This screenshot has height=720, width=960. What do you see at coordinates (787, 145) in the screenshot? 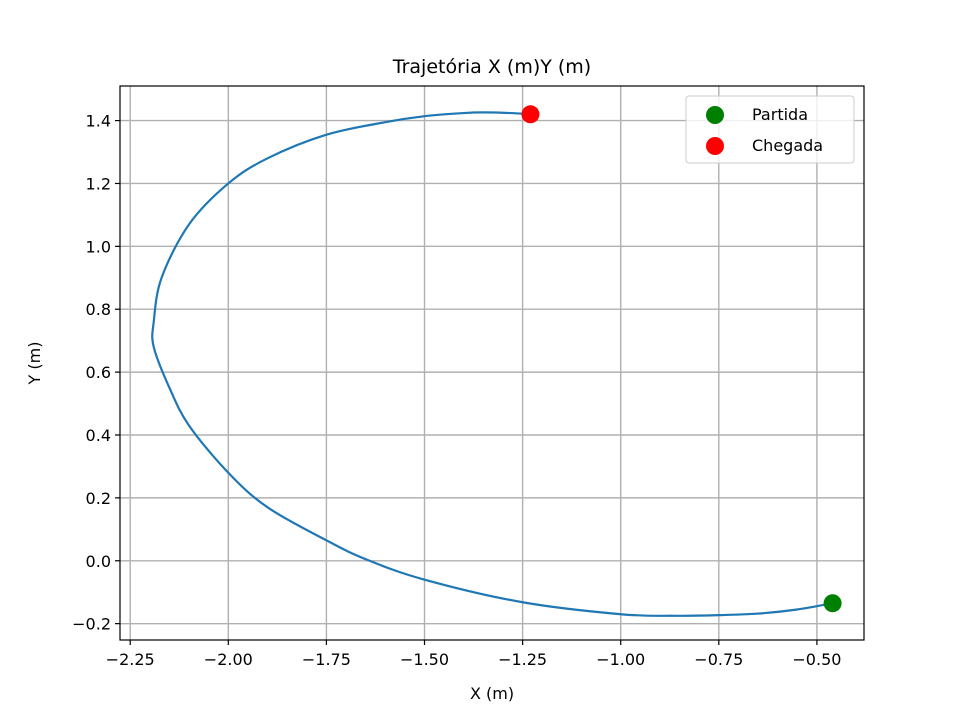
I see `legend-label-chegada: Chegada` at bounding box center [787, 145].